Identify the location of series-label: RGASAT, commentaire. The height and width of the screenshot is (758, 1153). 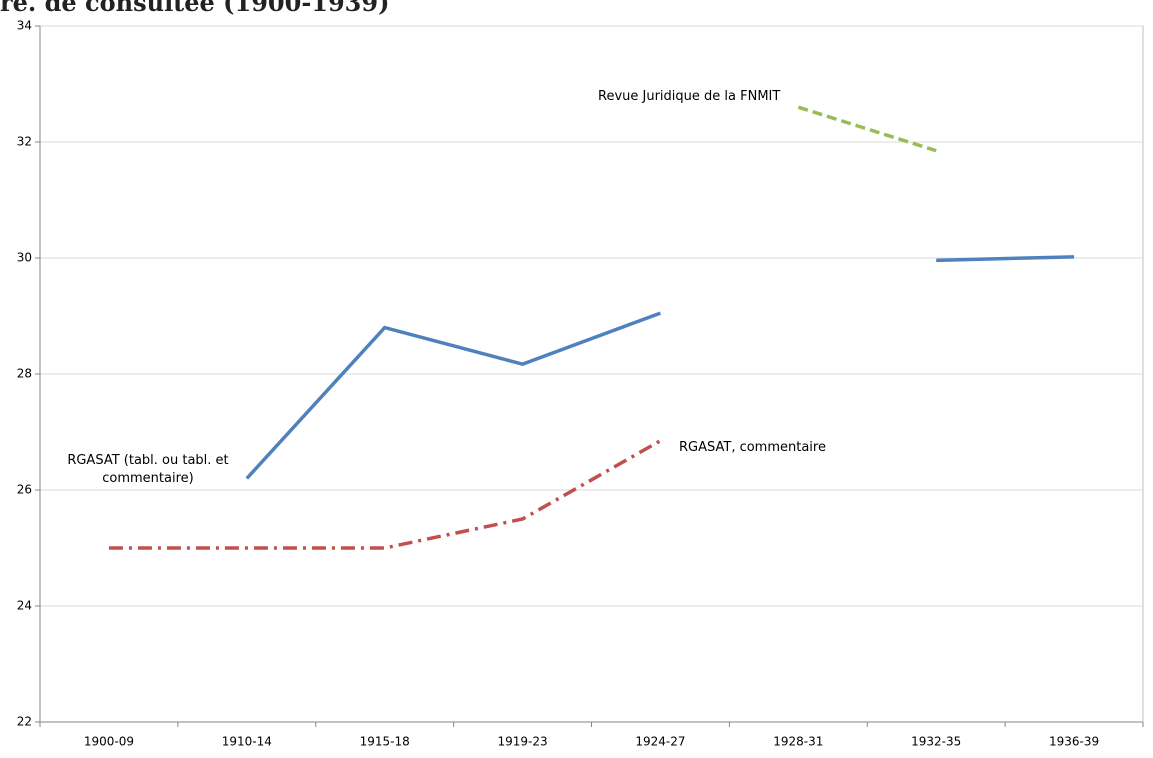
(752, 447).